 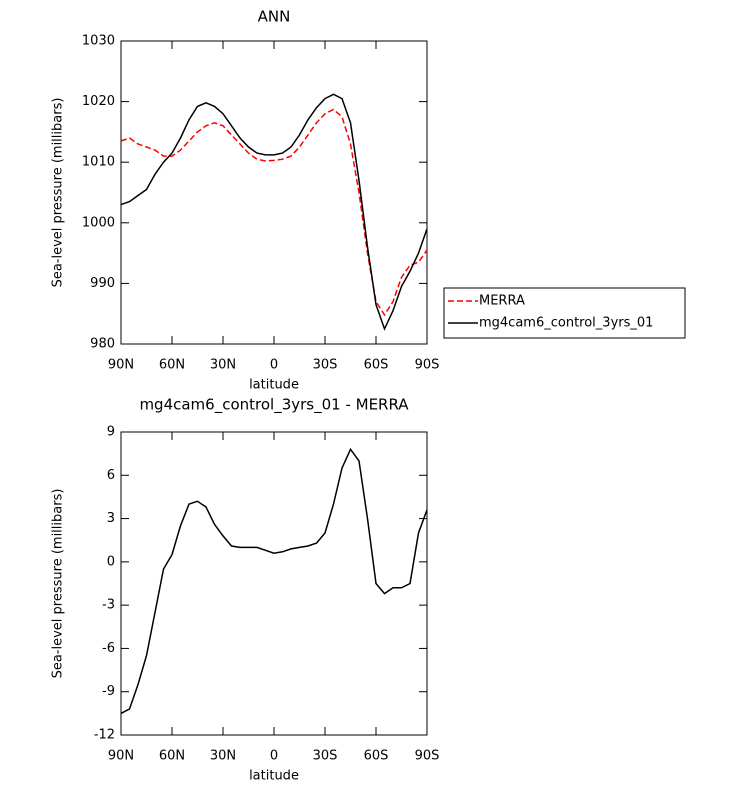 I want to click on y-tick-label: 0, so click(x=111, y=561).